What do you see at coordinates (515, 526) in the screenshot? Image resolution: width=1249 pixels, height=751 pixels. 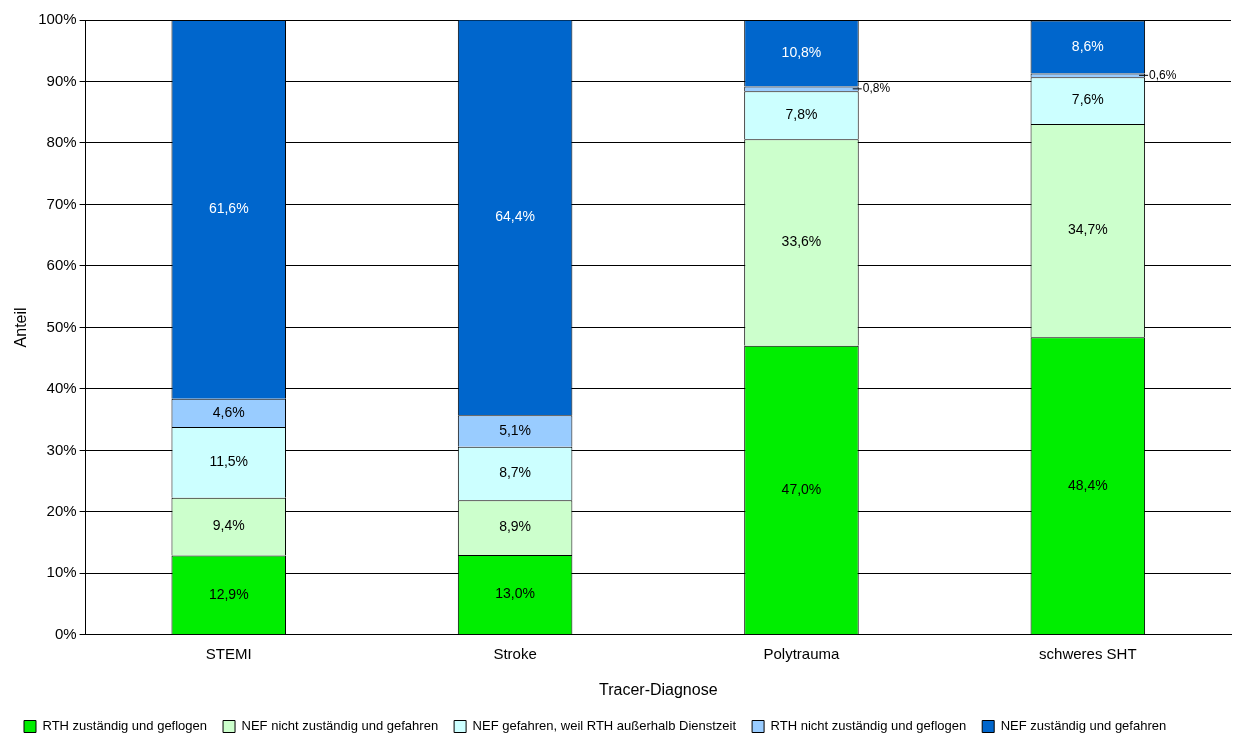 I see `data-label: 8,9%` at bounding box center [515, 526].